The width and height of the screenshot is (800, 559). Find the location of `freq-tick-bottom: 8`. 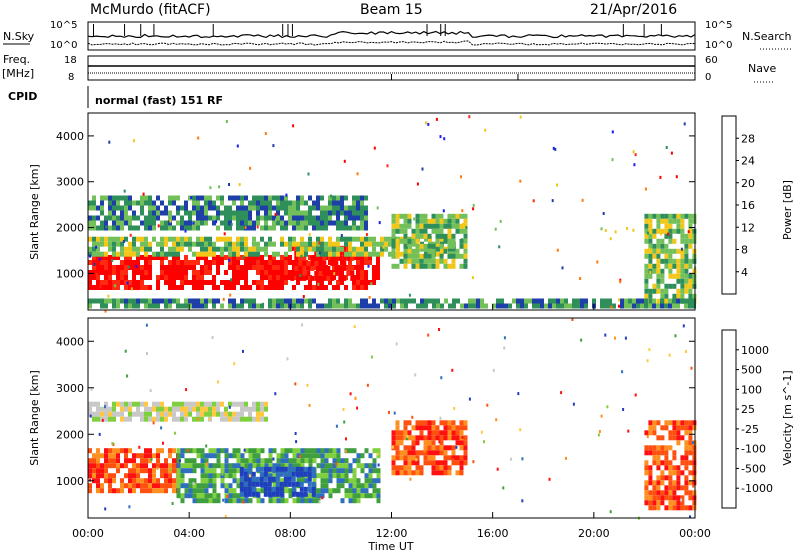

freq-tick-bottom: 8 is located at coordinates (71, 77).